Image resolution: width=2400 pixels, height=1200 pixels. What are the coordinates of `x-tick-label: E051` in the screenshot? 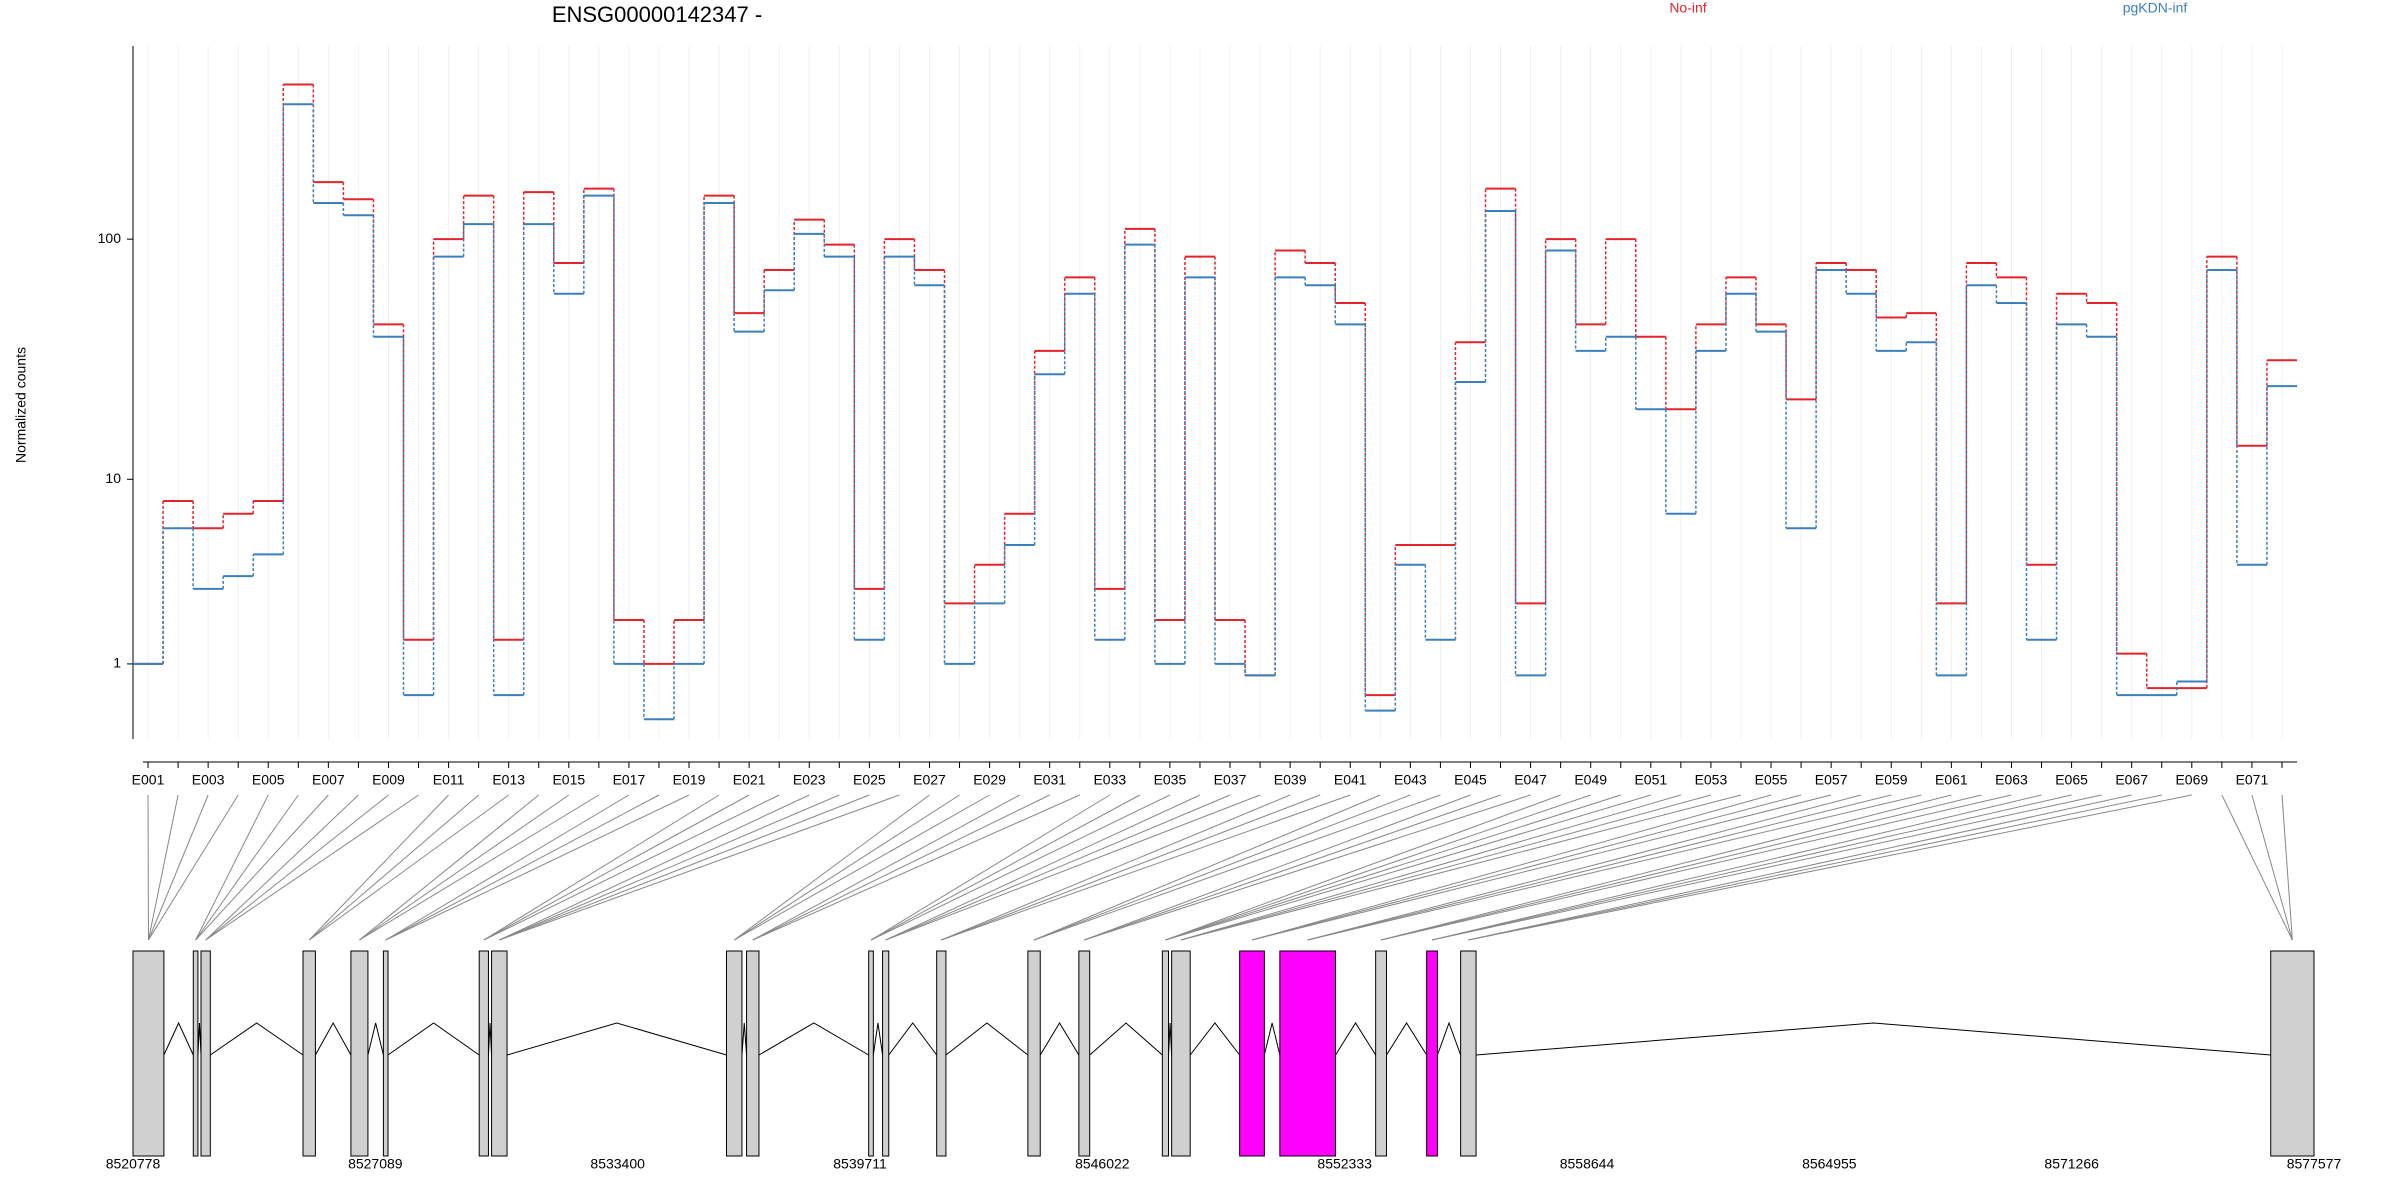 It's located at (1650, 780).